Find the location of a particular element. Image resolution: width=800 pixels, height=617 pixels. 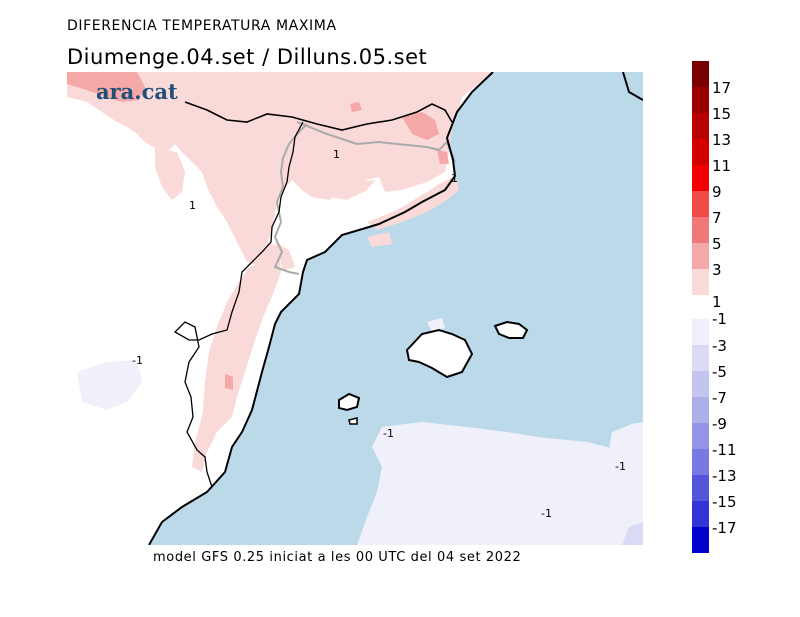

coastline-north is located at coordinates (632, 86).